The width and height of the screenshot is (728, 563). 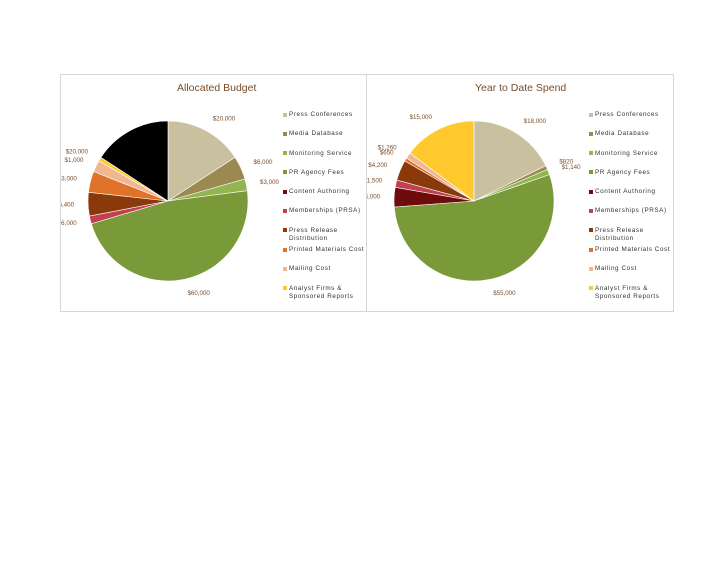 What do you see at coordinates (421, 117) in the screenshot?
I see `data-label: $15,000` at bounding box center [421, 117].